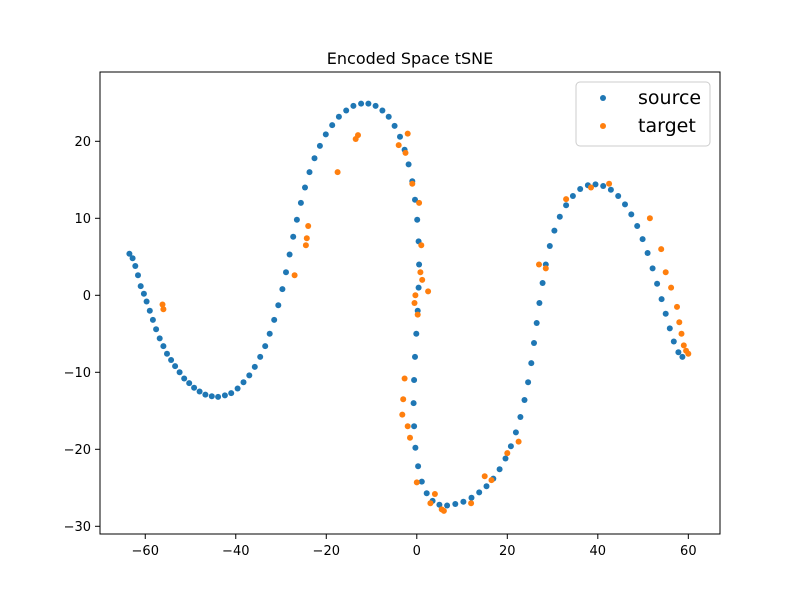 This screenshot has height=600, width=800. What do you see at coordinates (87, 296) in the screenshot?
I see `y-tick-label: 0` at bounding box center [87, 296].